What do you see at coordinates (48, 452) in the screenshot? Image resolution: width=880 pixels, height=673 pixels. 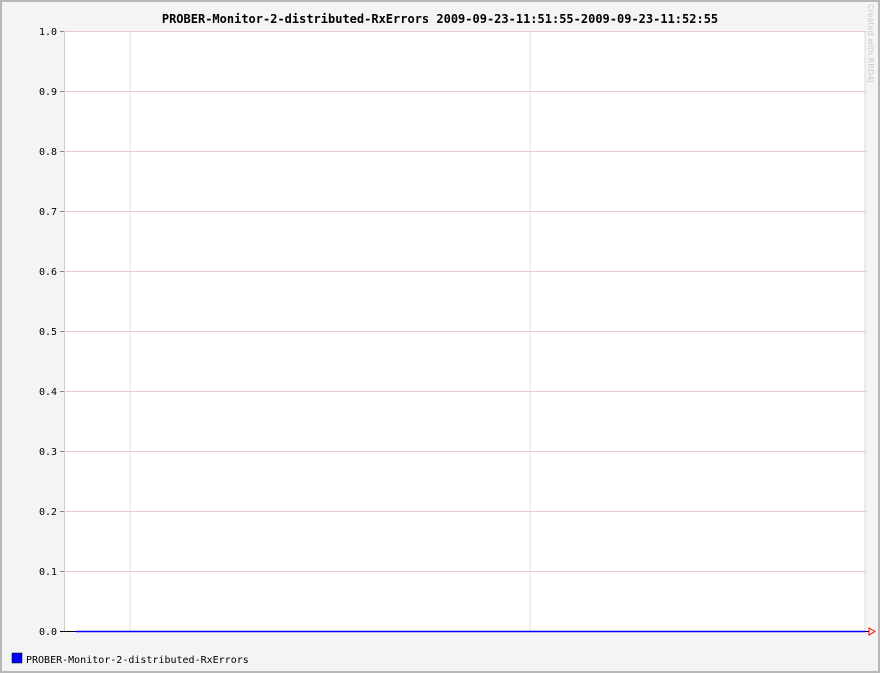 I see `y-tick-label: 0.3` at bounding box center [48, 452].